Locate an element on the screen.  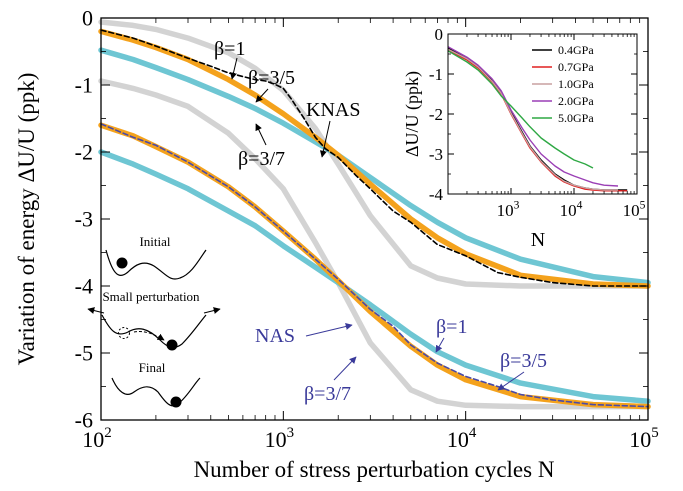
inset-series-layer is located at coordinates (537, 119).